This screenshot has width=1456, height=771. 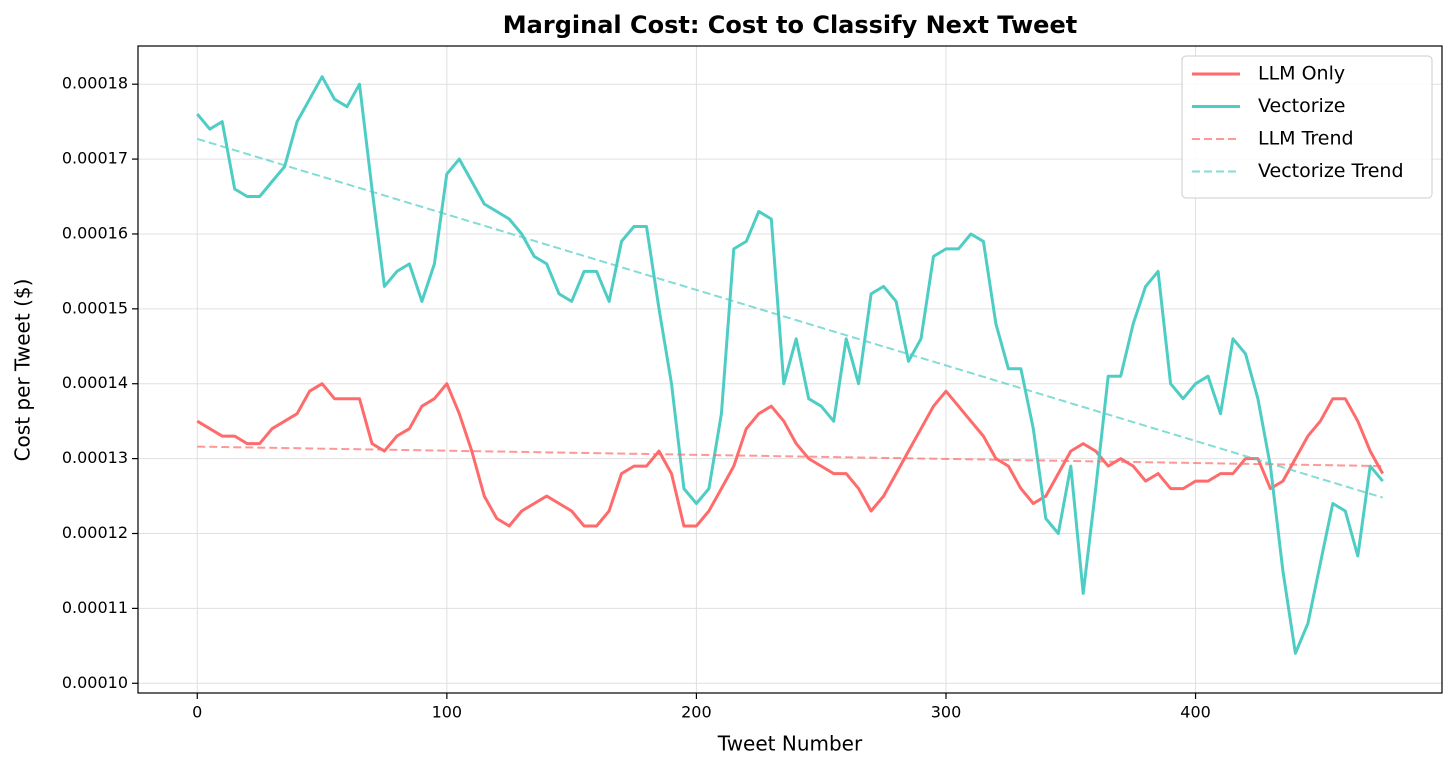 What do you see at coordinates (95, 83) in the screenshot?
I see `y-tick-label: 0.00018` at bounding box center [95, 83].